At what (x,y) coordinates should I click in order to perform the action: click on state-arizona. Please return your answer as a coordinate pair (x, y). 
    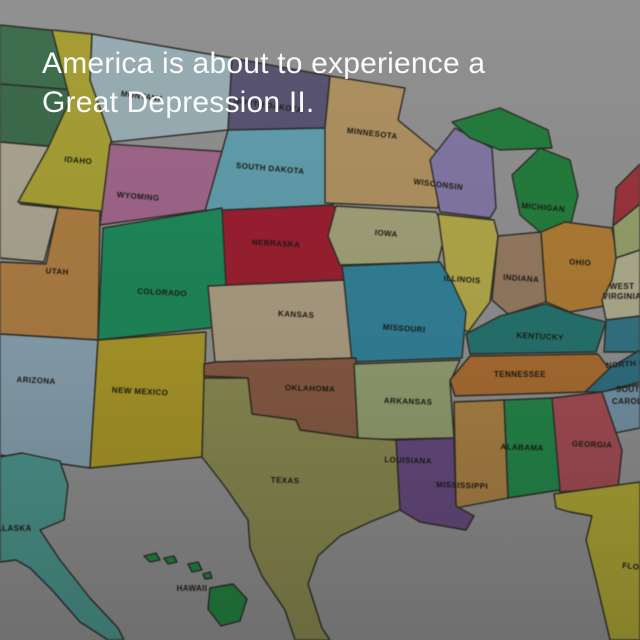
    Looking at the image, I should click on (49, 401).